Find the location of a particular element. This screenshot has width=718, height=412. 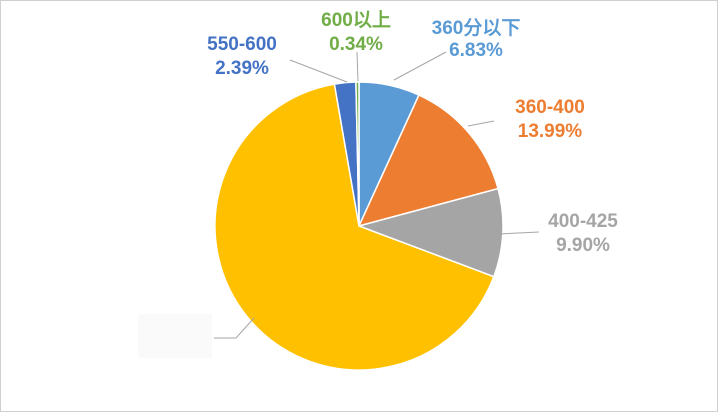

slice-category-label: 550-600 is located at coordinates (242, 44).